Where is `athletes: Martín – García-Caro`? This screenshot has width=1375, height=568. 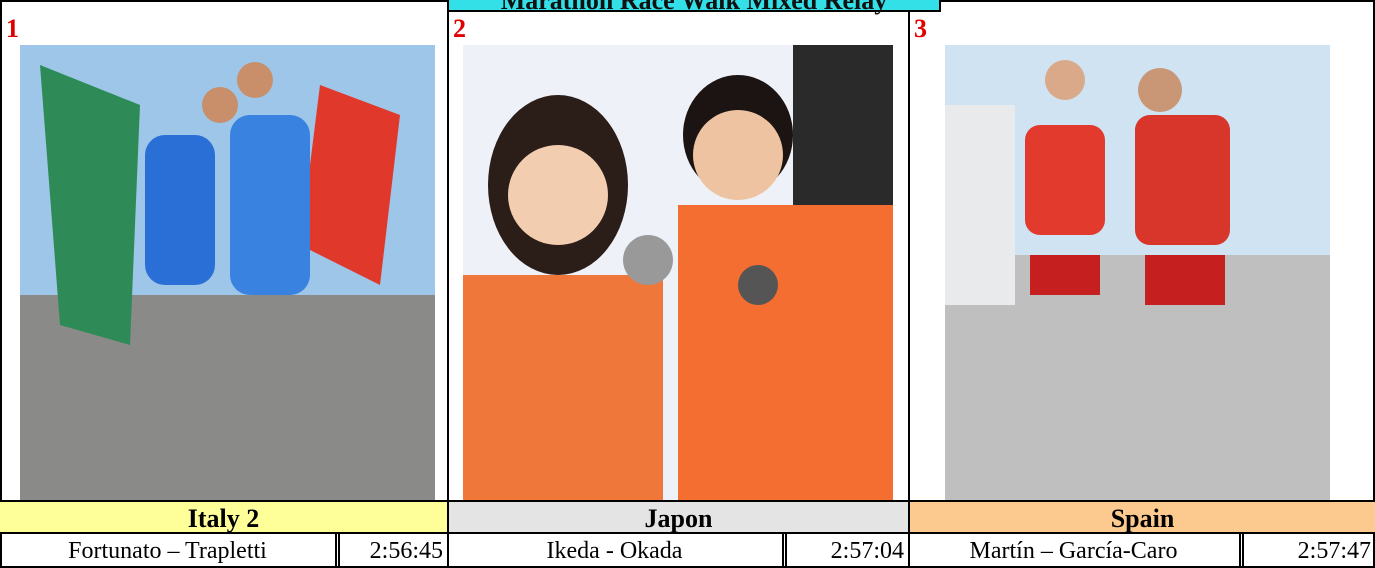 athletes: Martín – García-Caro is located at coordinates (1073, 551).